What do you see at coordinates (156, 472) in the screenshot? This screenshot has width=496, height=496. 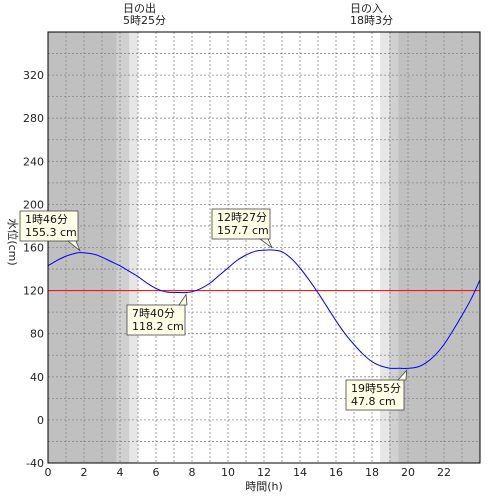 I see `x-tick-label: 6` at bounding box center [156, 472].